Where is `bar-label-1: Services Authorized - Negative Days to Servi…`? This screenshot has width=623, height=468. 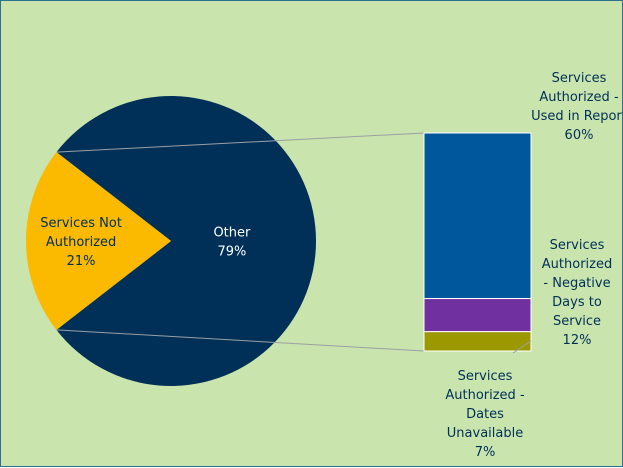 bar-label-1: Services Authorized - Negative Days to Servi… is located at coordinates (577, 293).